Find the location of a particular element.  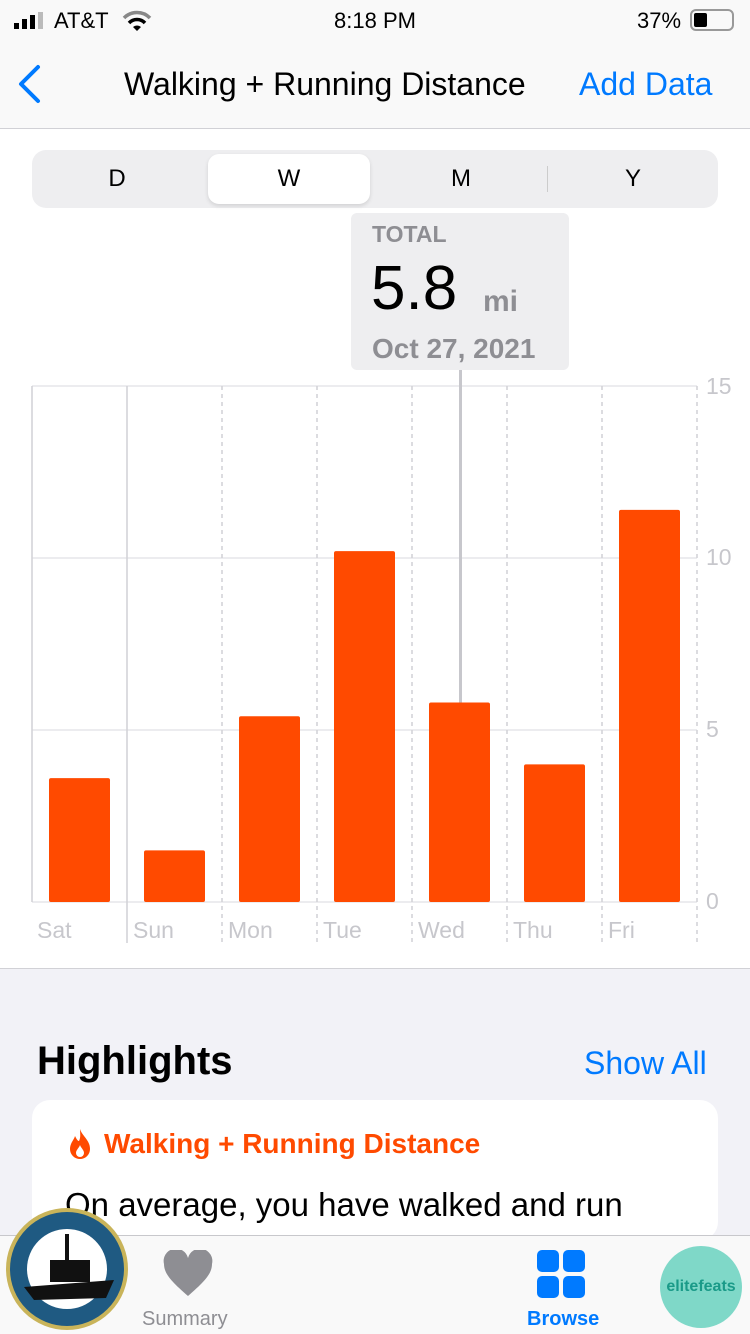

miles-for-murph-logo is located at coordinates (67, 1269).